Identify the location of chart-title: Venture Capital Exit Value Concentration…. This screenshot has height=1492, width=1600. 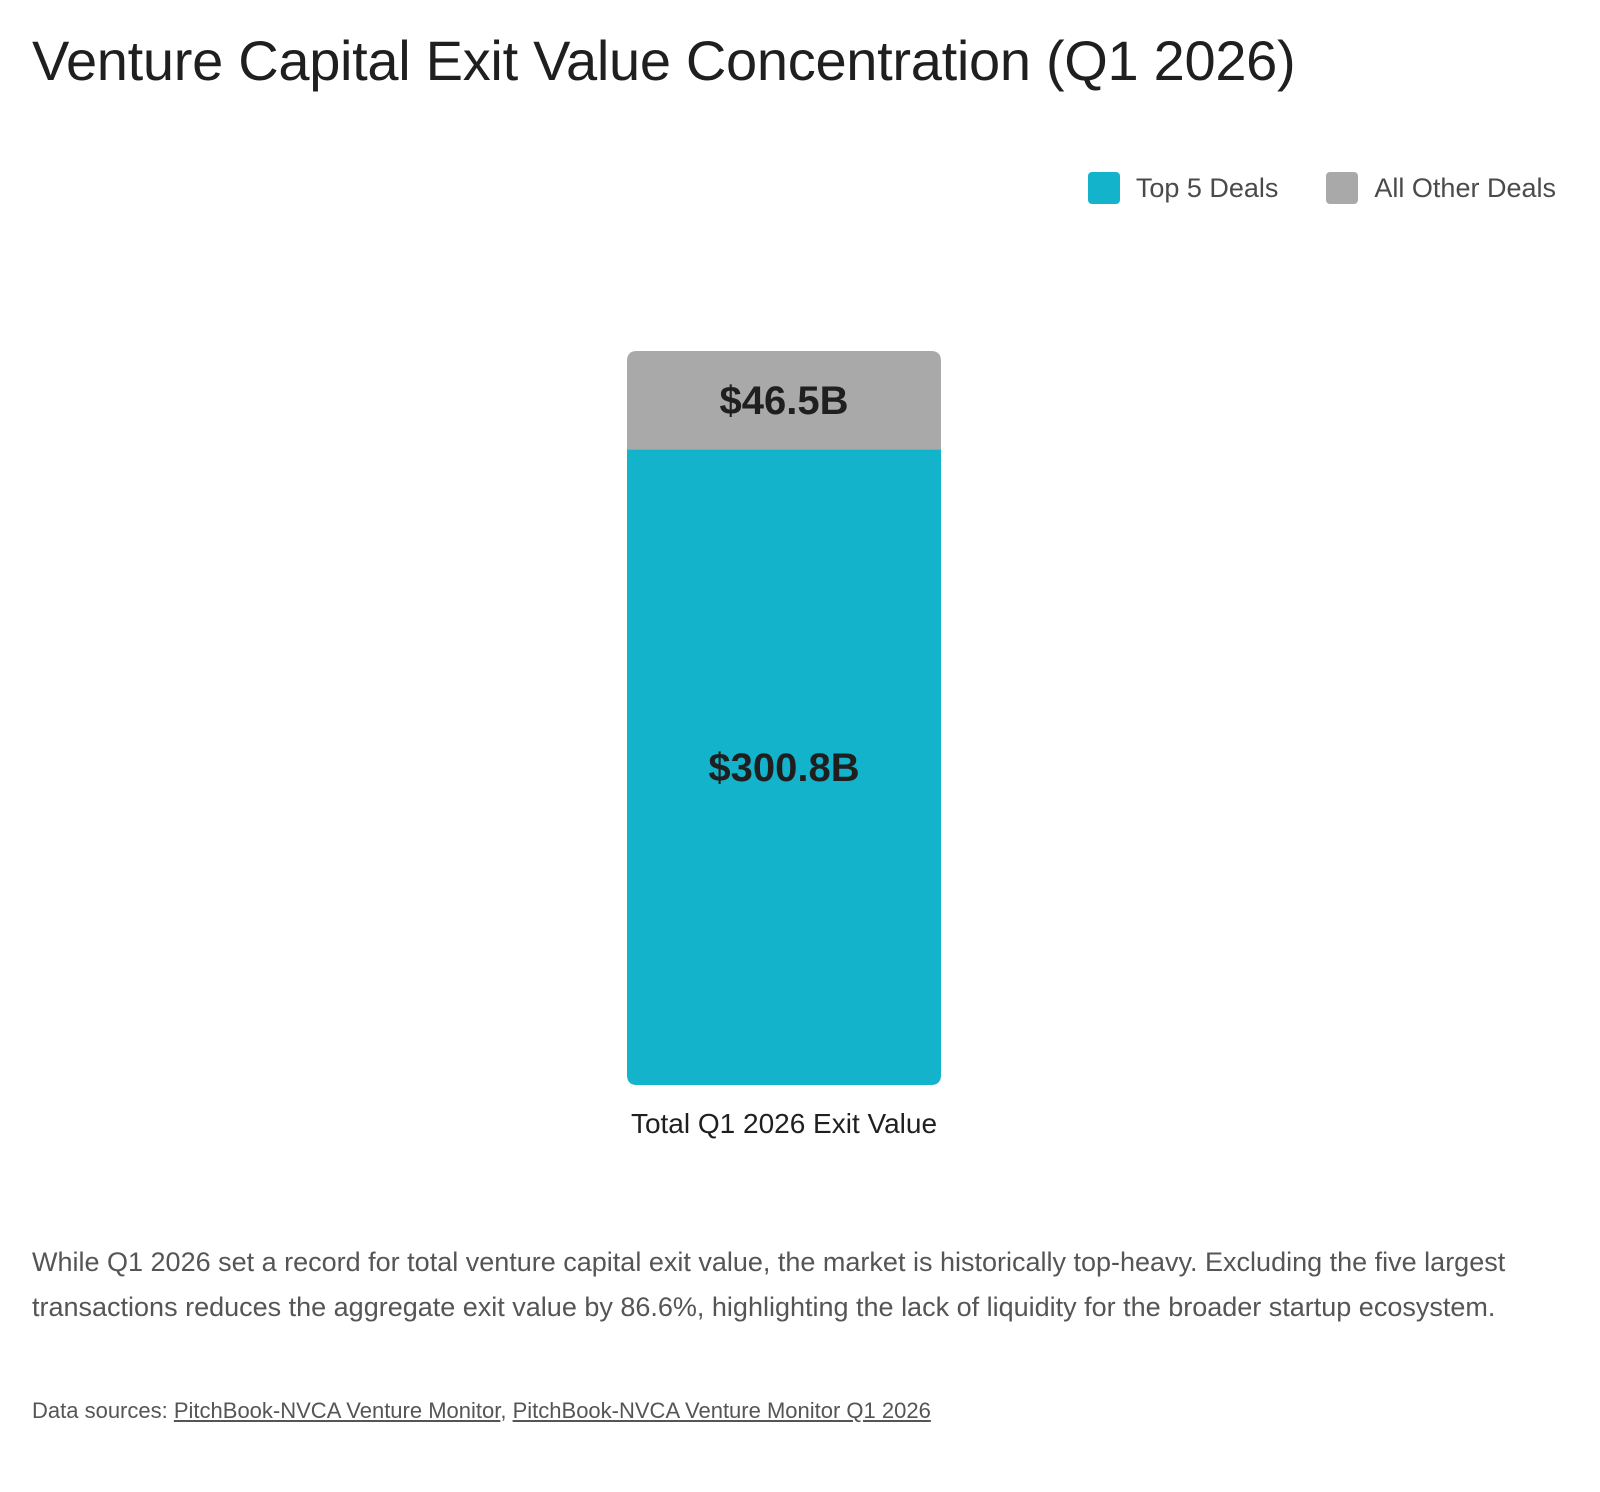
(664, 60).